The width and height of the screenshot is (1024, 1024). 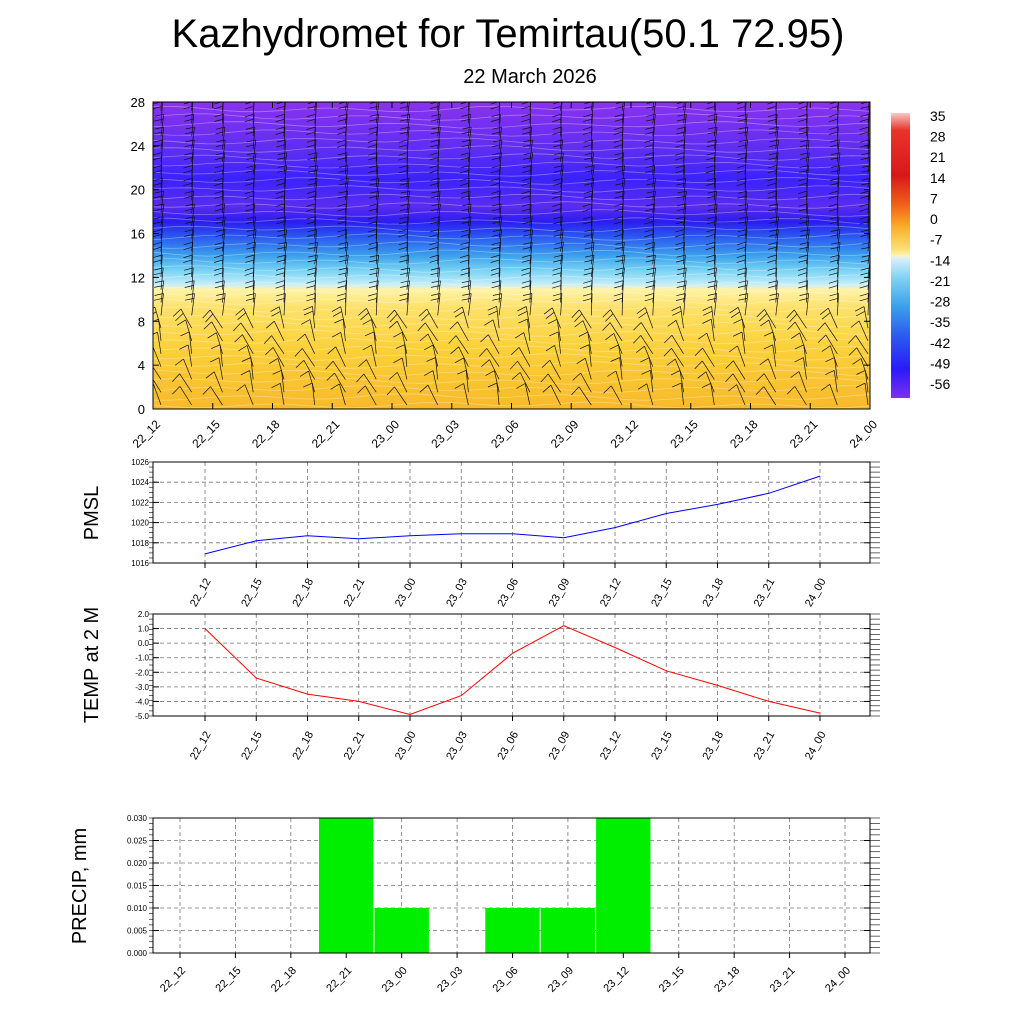 What do you see at coordinates (765, 593) in the screenshot?
I see `pmsl-x-tick-label: 23_21` at bounding box center [765, 593].